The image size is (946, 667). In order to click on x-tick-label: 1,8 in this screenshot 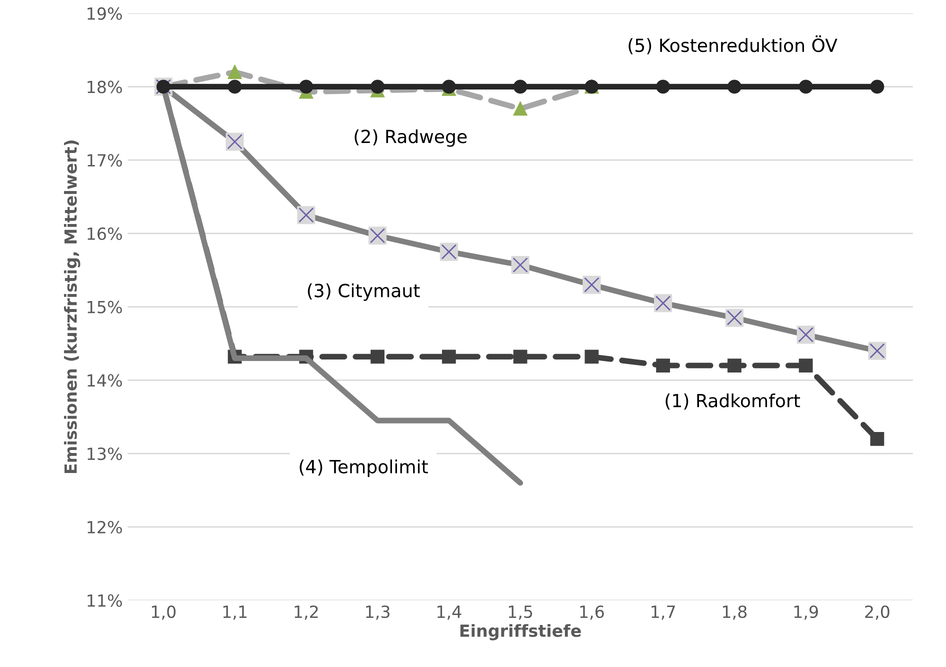, I will do `click(735, 612)`.